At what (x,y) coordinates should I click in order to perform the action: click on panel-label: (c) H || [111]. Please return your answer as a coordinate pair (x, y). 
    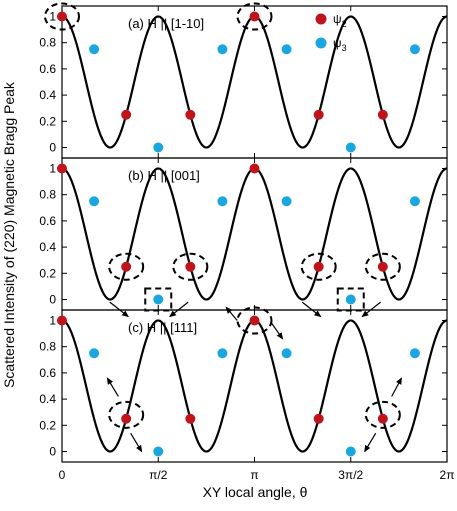
    Looking at the image, I should click on (162, 327).